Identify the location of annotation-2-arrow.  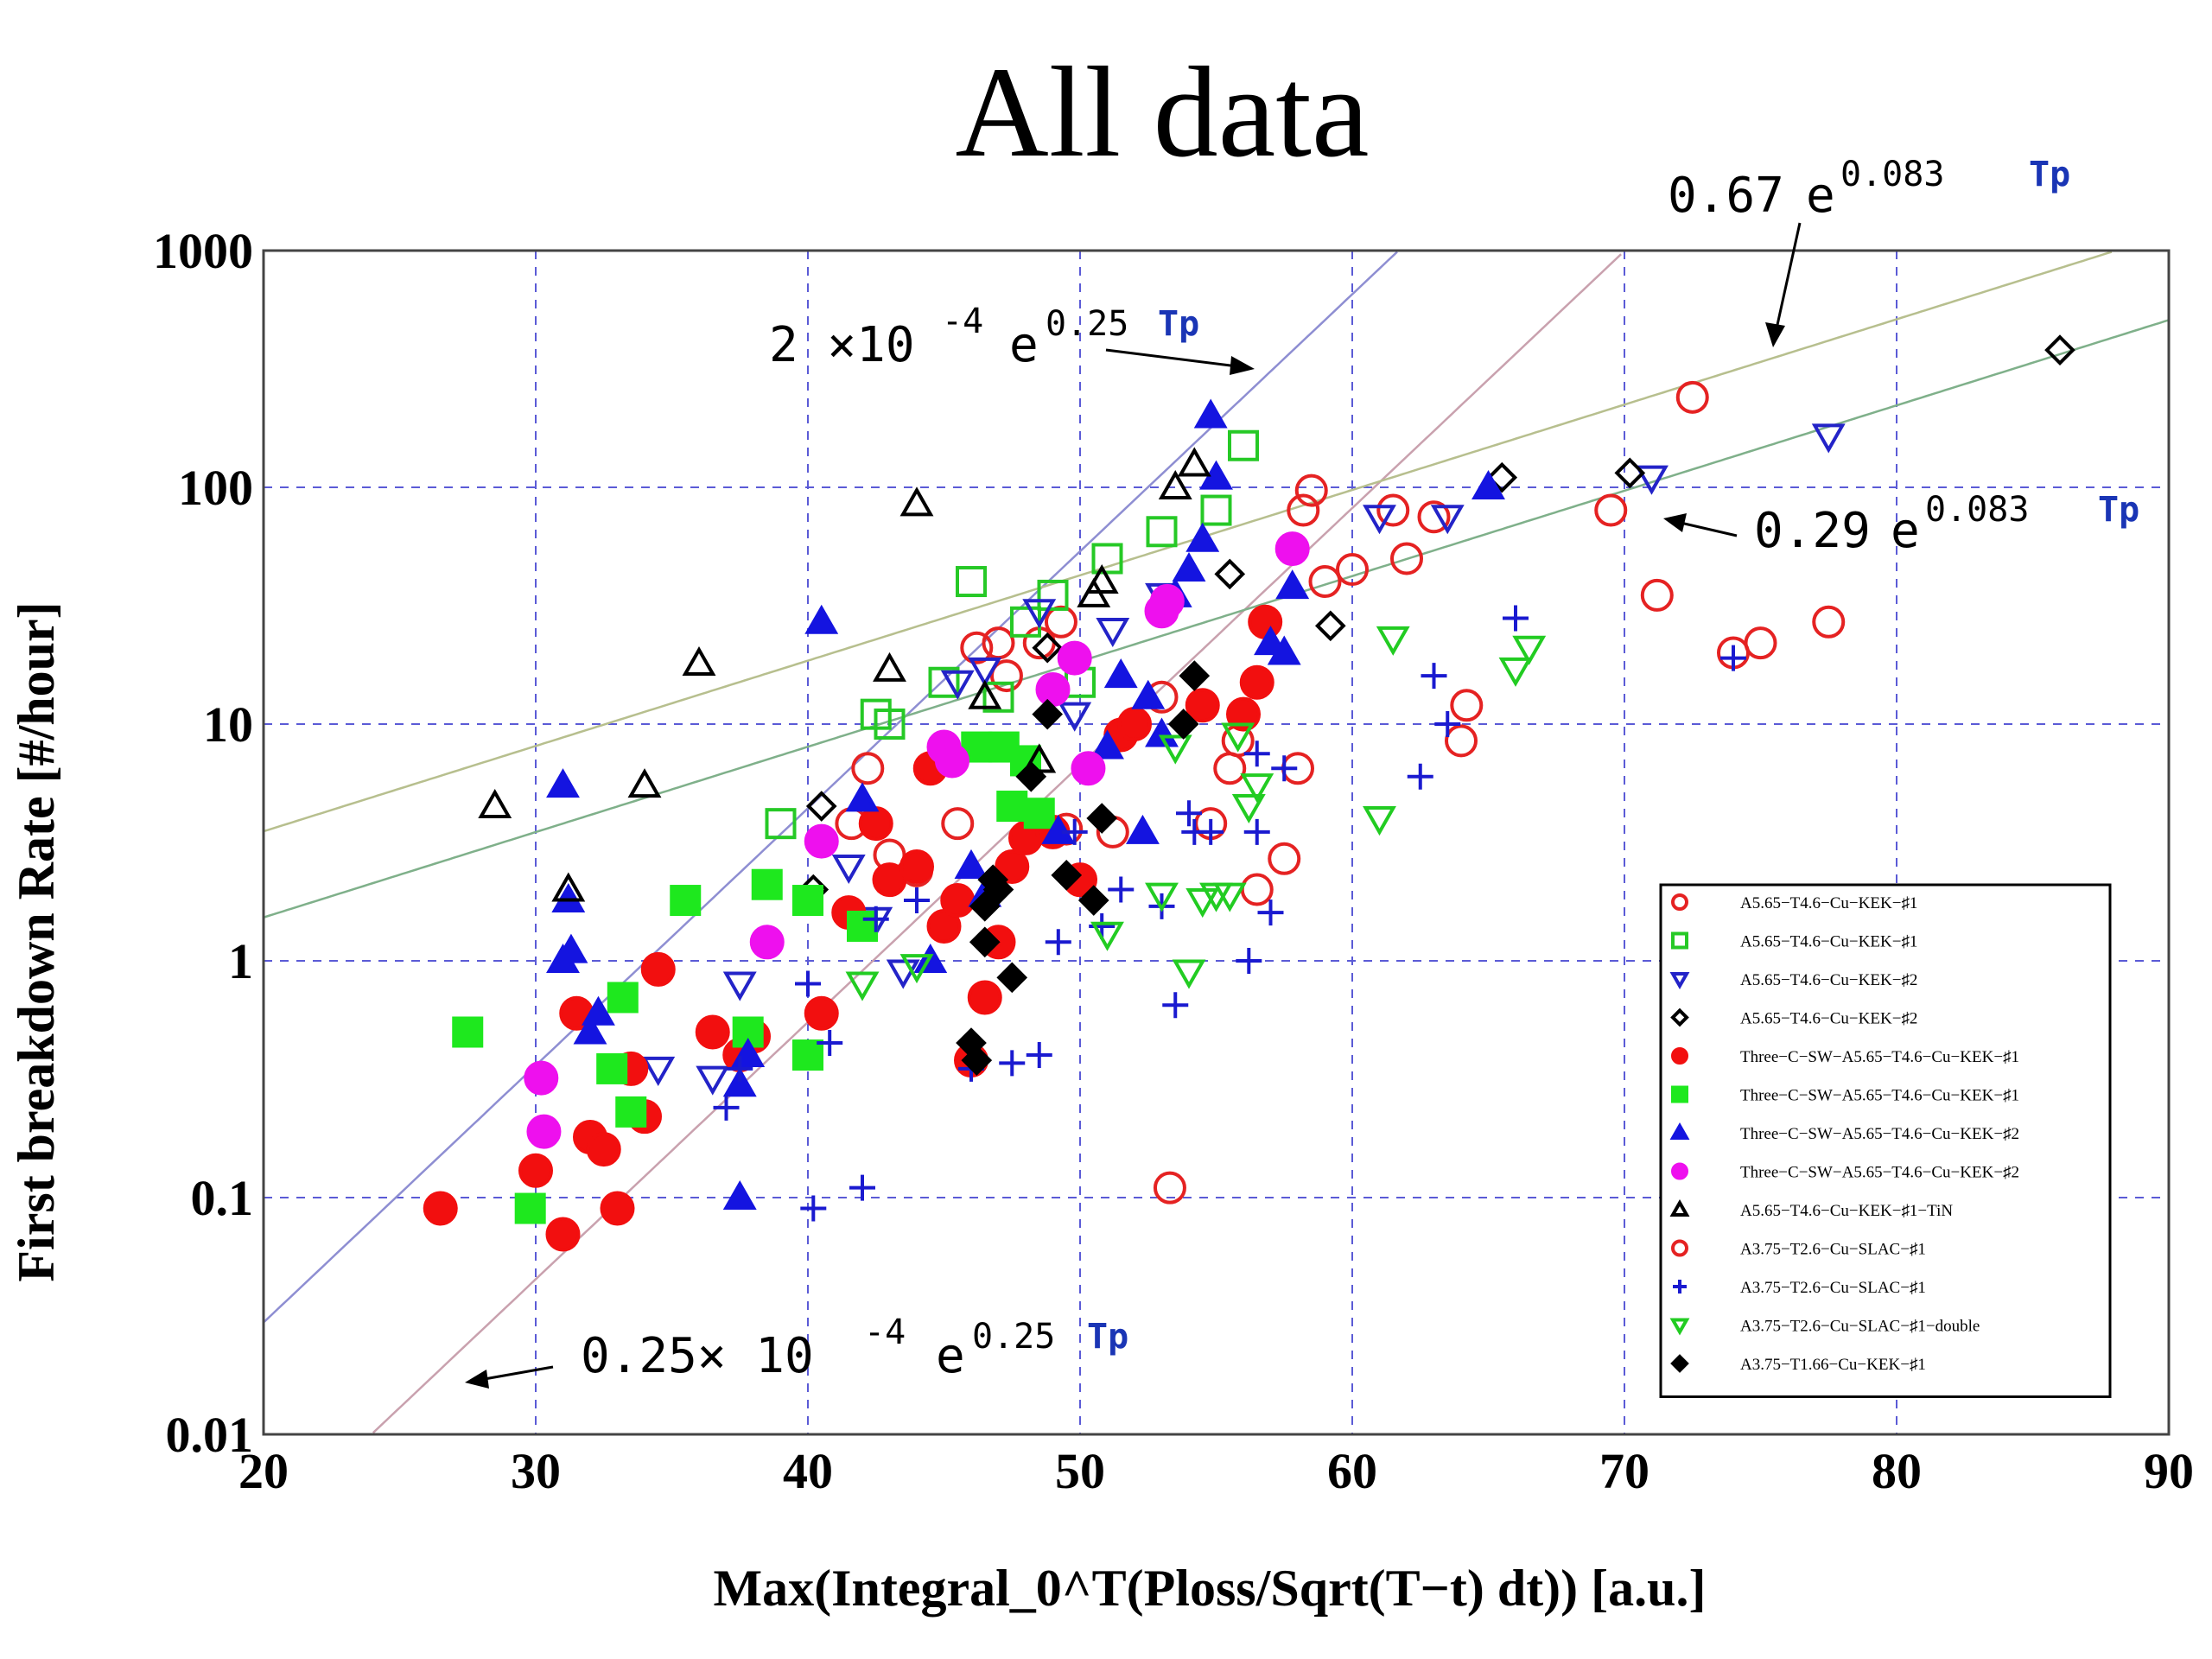
(516, 1373).